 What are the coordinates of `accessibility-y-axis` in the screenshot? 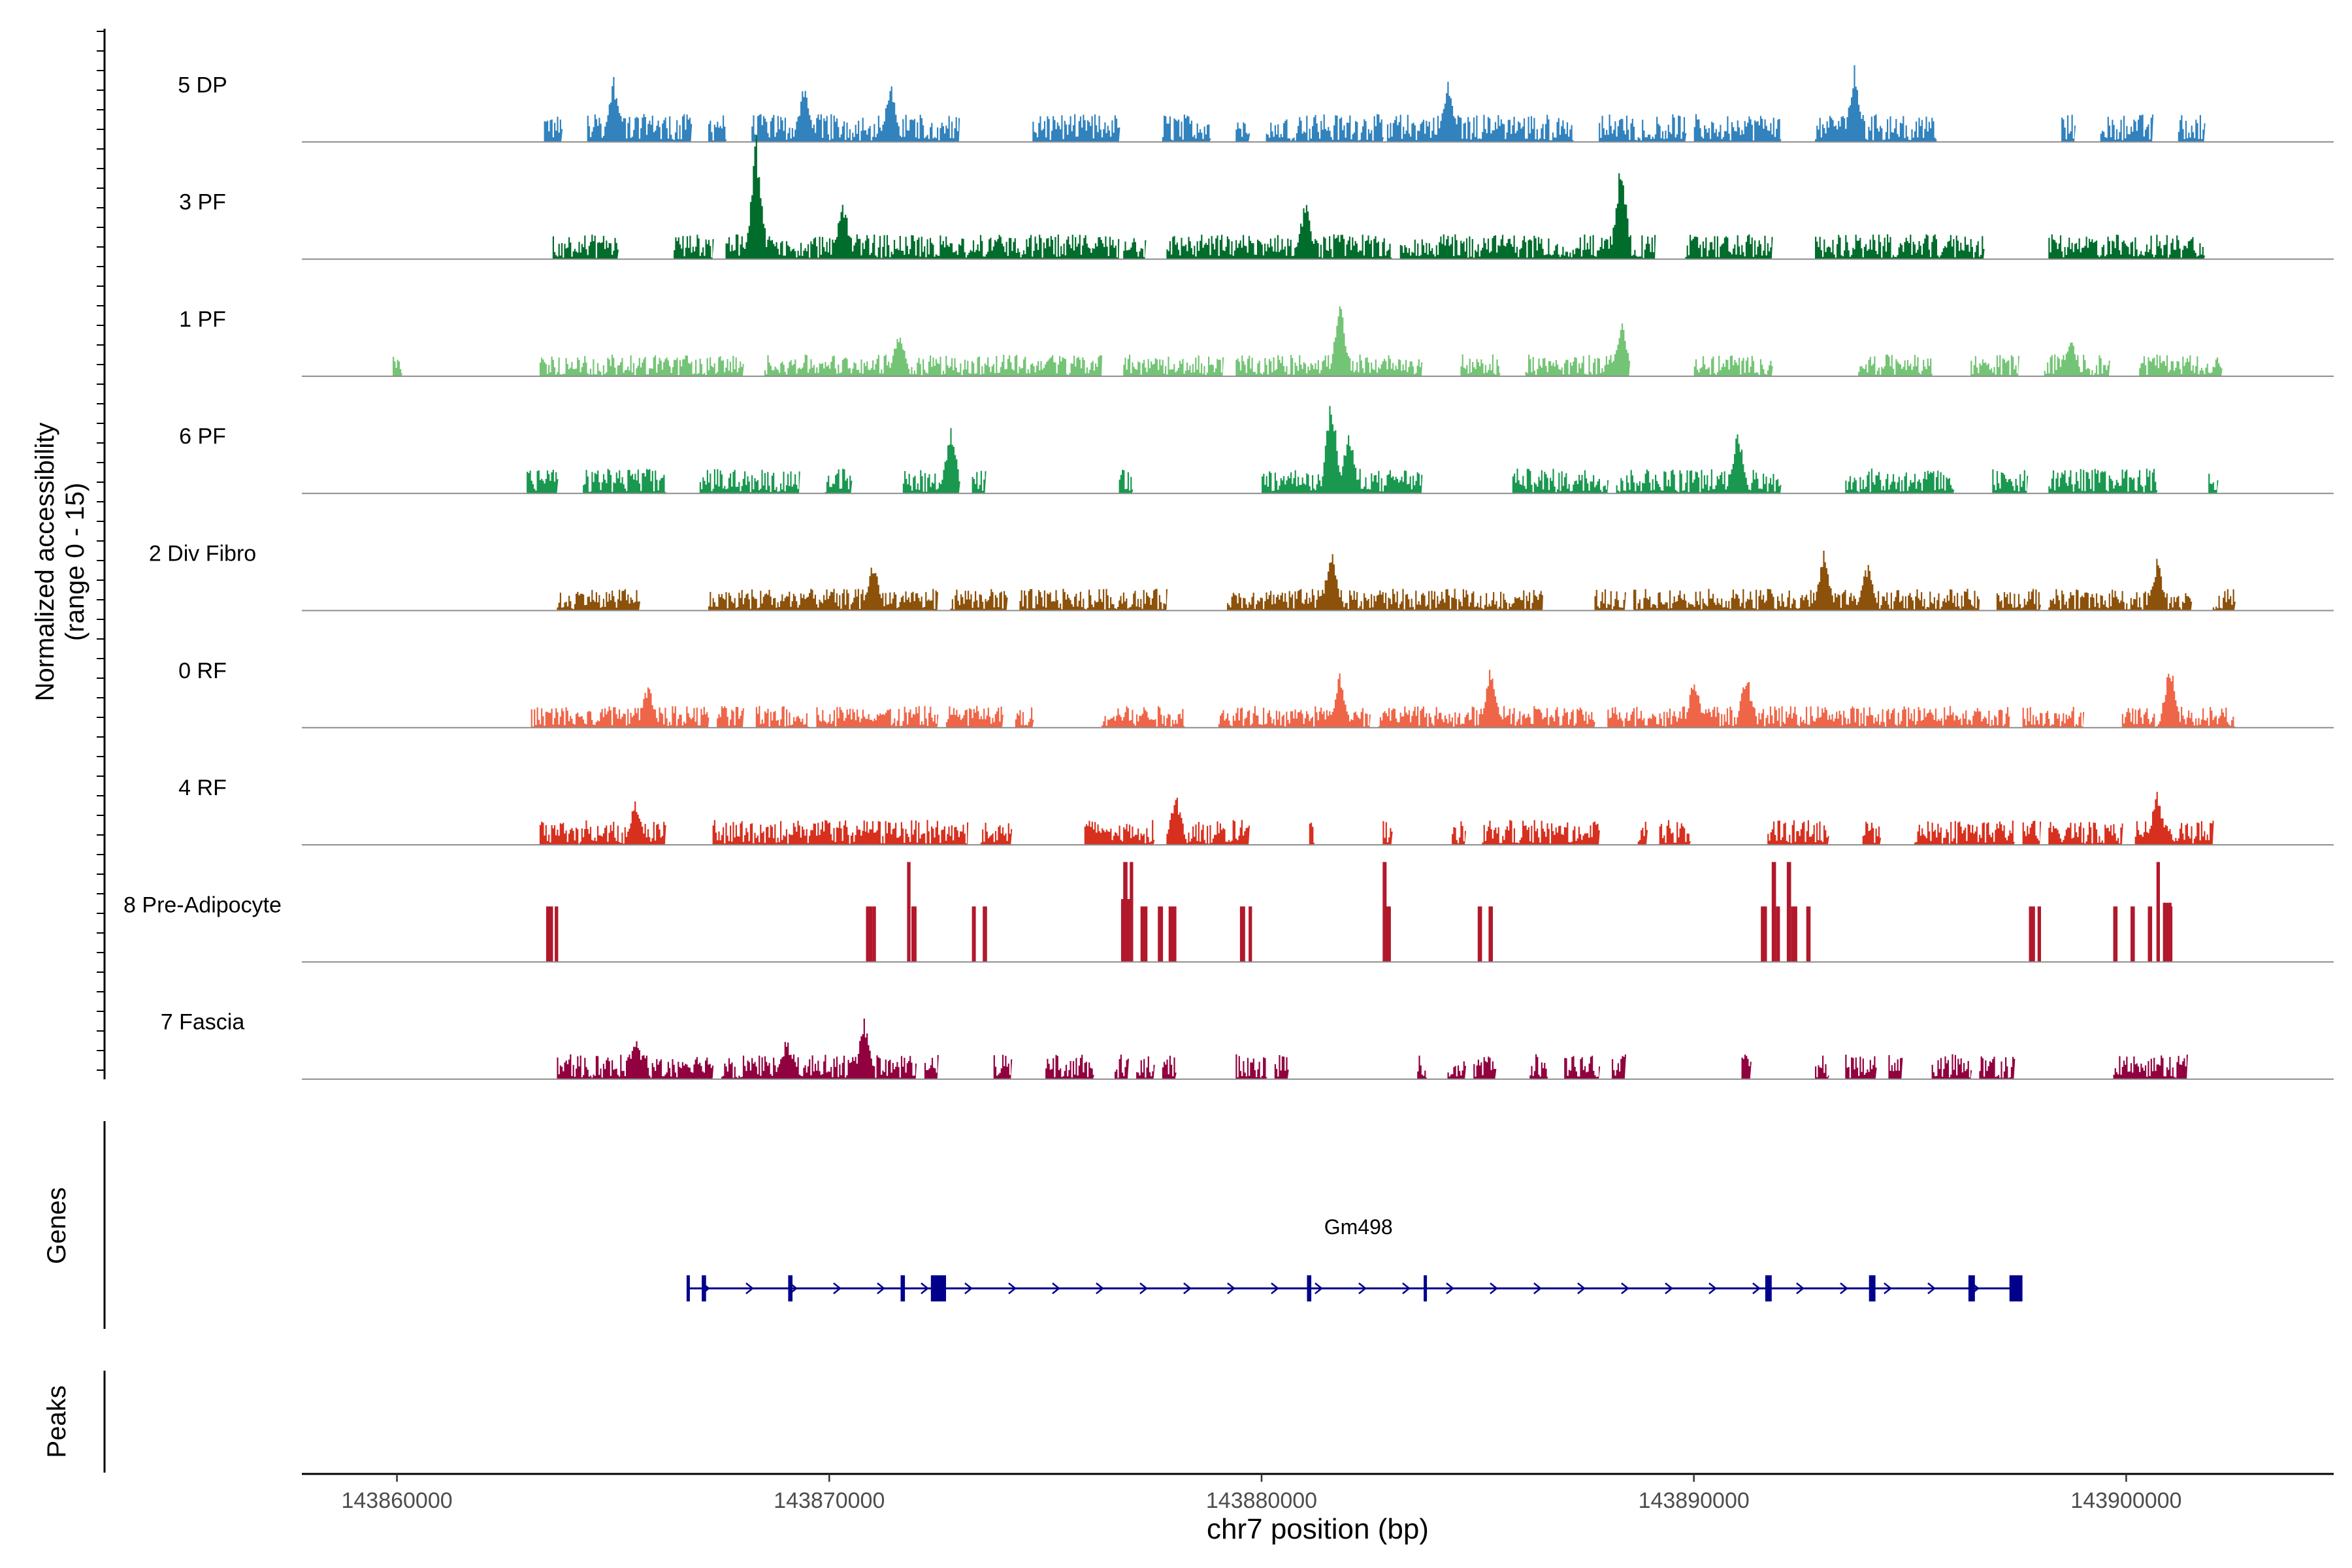 It's located at (101, 554).